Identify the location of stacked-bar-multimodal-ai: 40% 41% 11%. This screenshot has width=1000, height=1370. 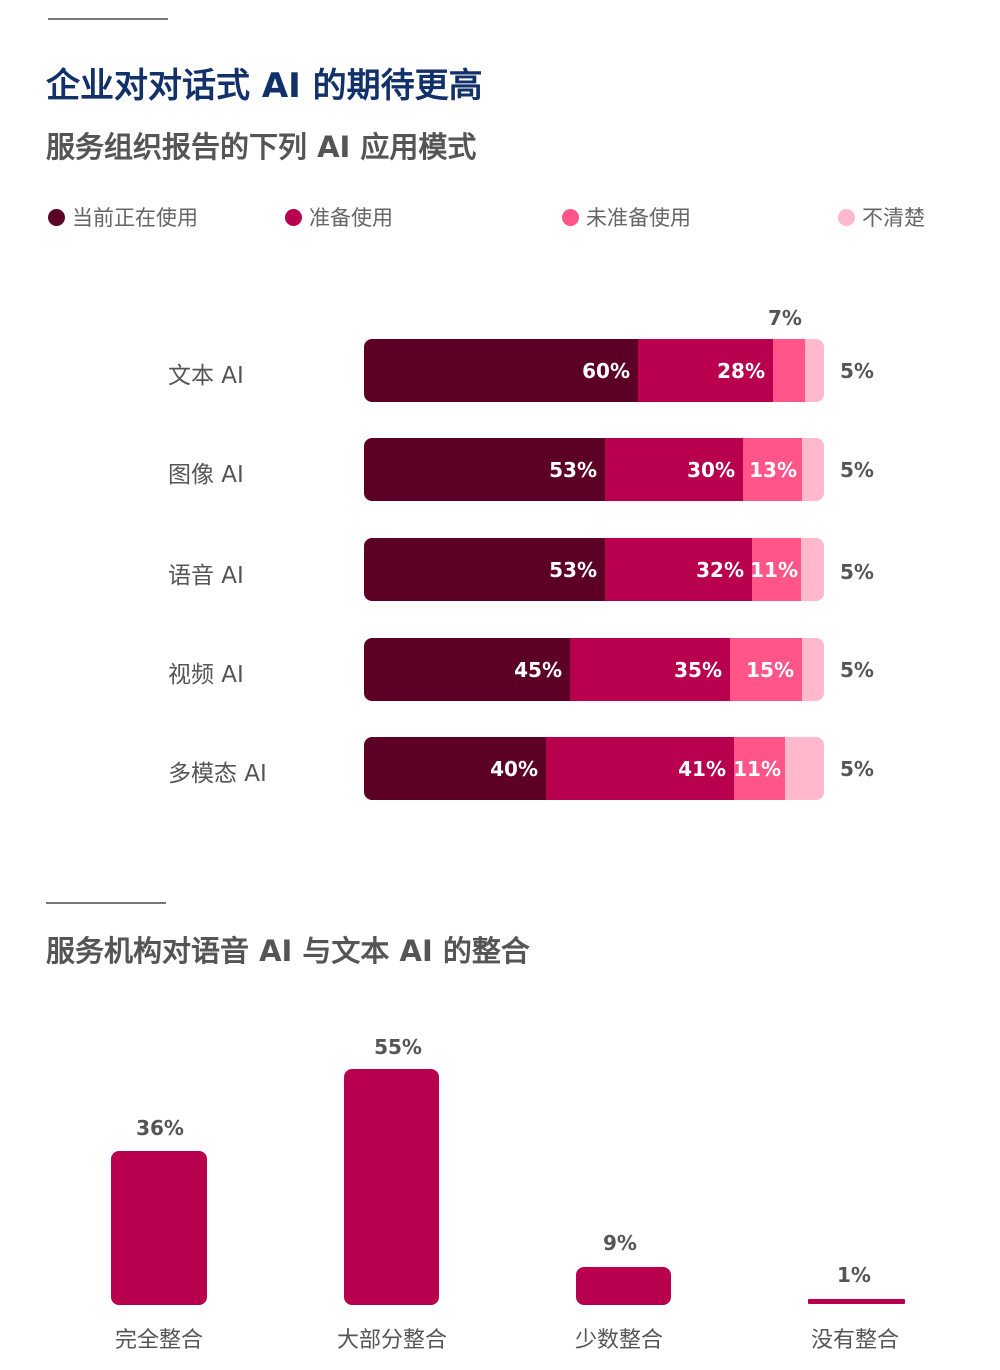
(594, 768).